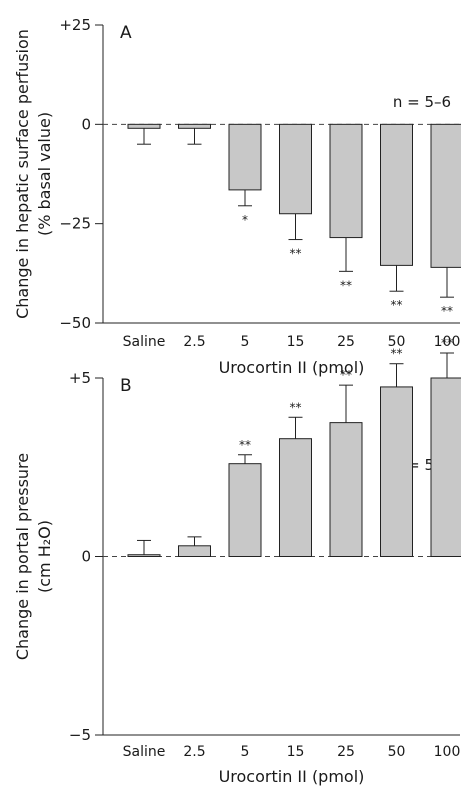 This screenshot has height=788, width=461. What do you see at coordinates (44, 174) in the screenshot?
I see `y-axis-label-unit: (% basal value)` at bounding box center [44, 174].